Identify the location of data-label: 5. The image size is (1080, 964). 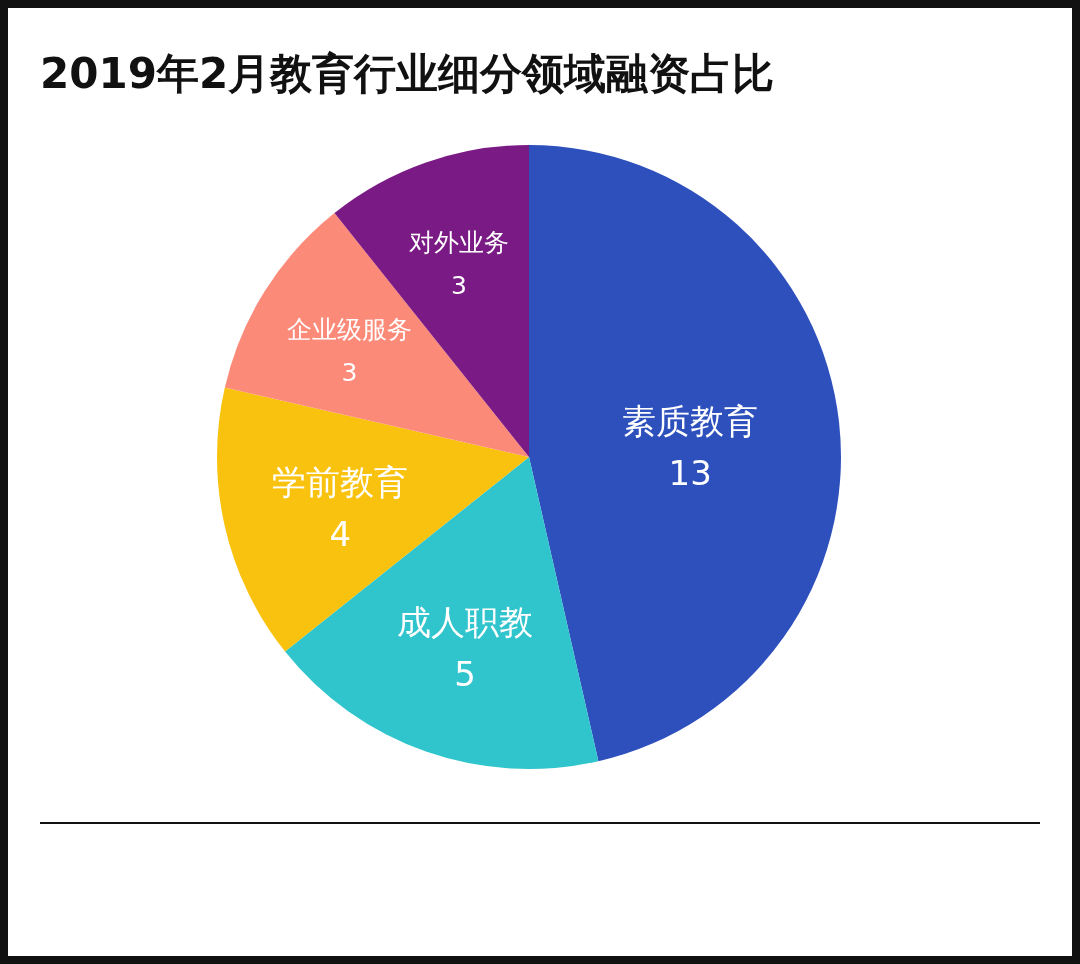
(465, 673).